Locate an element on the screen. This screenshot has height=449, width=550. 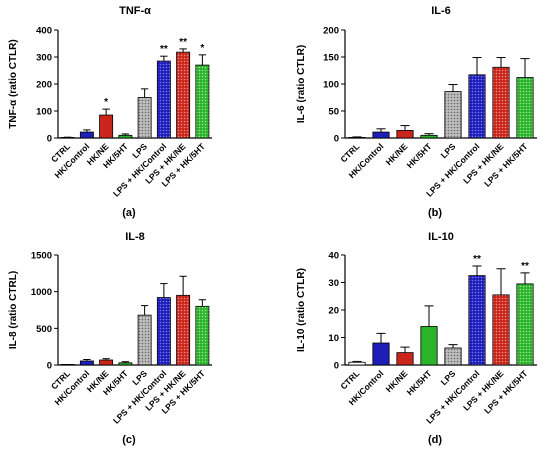
y-axis-label: IL-6 (ratio CTLR) is located at coordinates (301, 84).